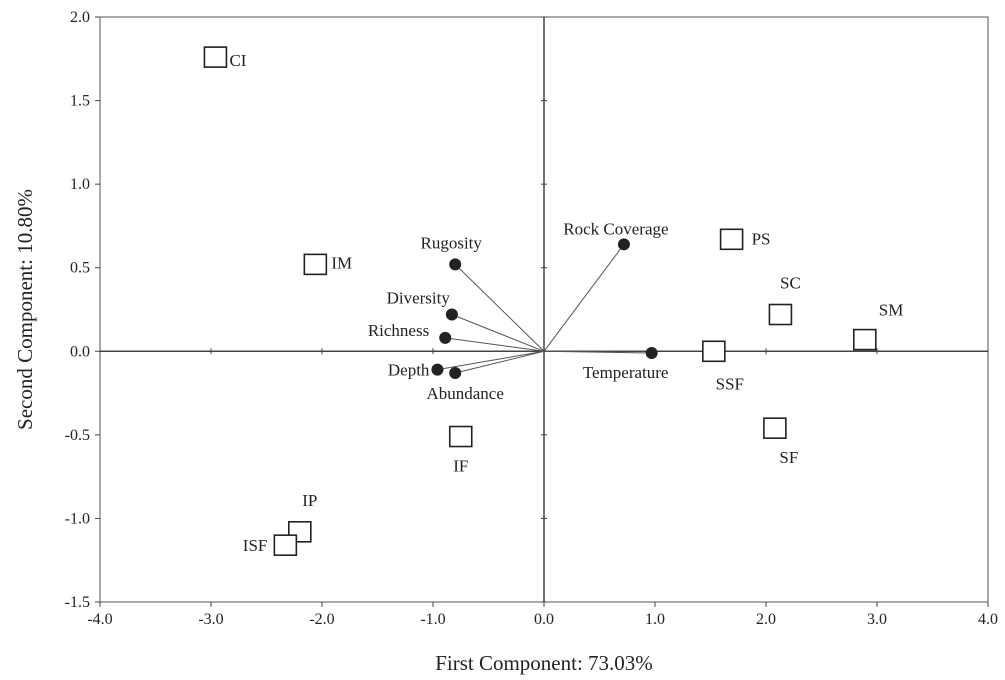  Describe the element at coordinates (597, 352) in the screenshot. I see `vector-temperature` at that location.